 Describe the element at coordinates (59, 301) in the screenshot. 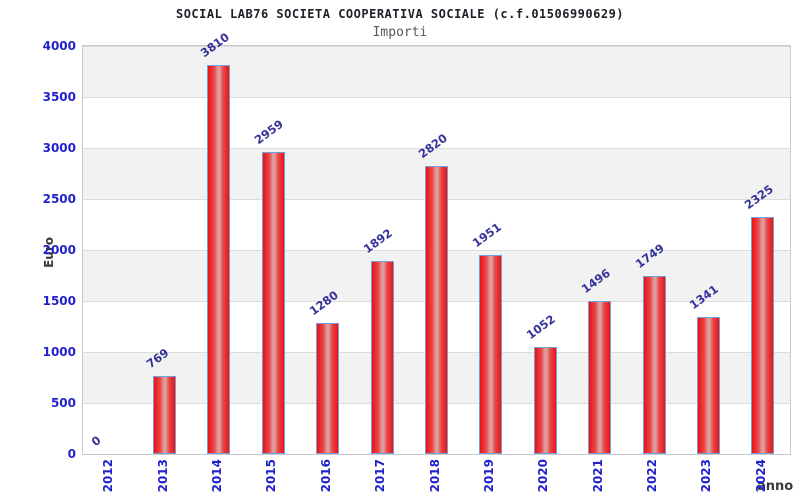

I see `y-tick-label: 1500` at that location.